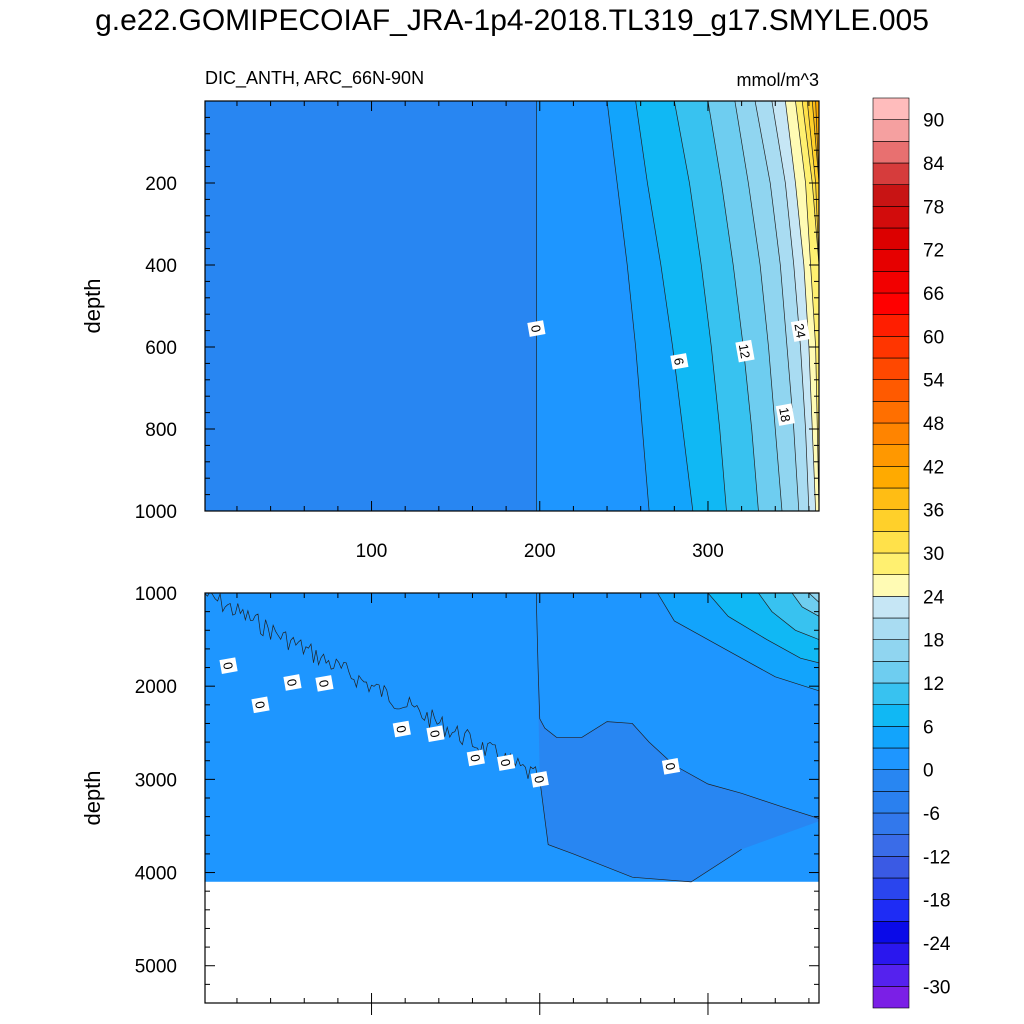 The image size is (1024, 1024). What do you see at coordinates (161, 266) in the screenshot?
I see `y-tick-label: 400` at bounding box center [161, 266].